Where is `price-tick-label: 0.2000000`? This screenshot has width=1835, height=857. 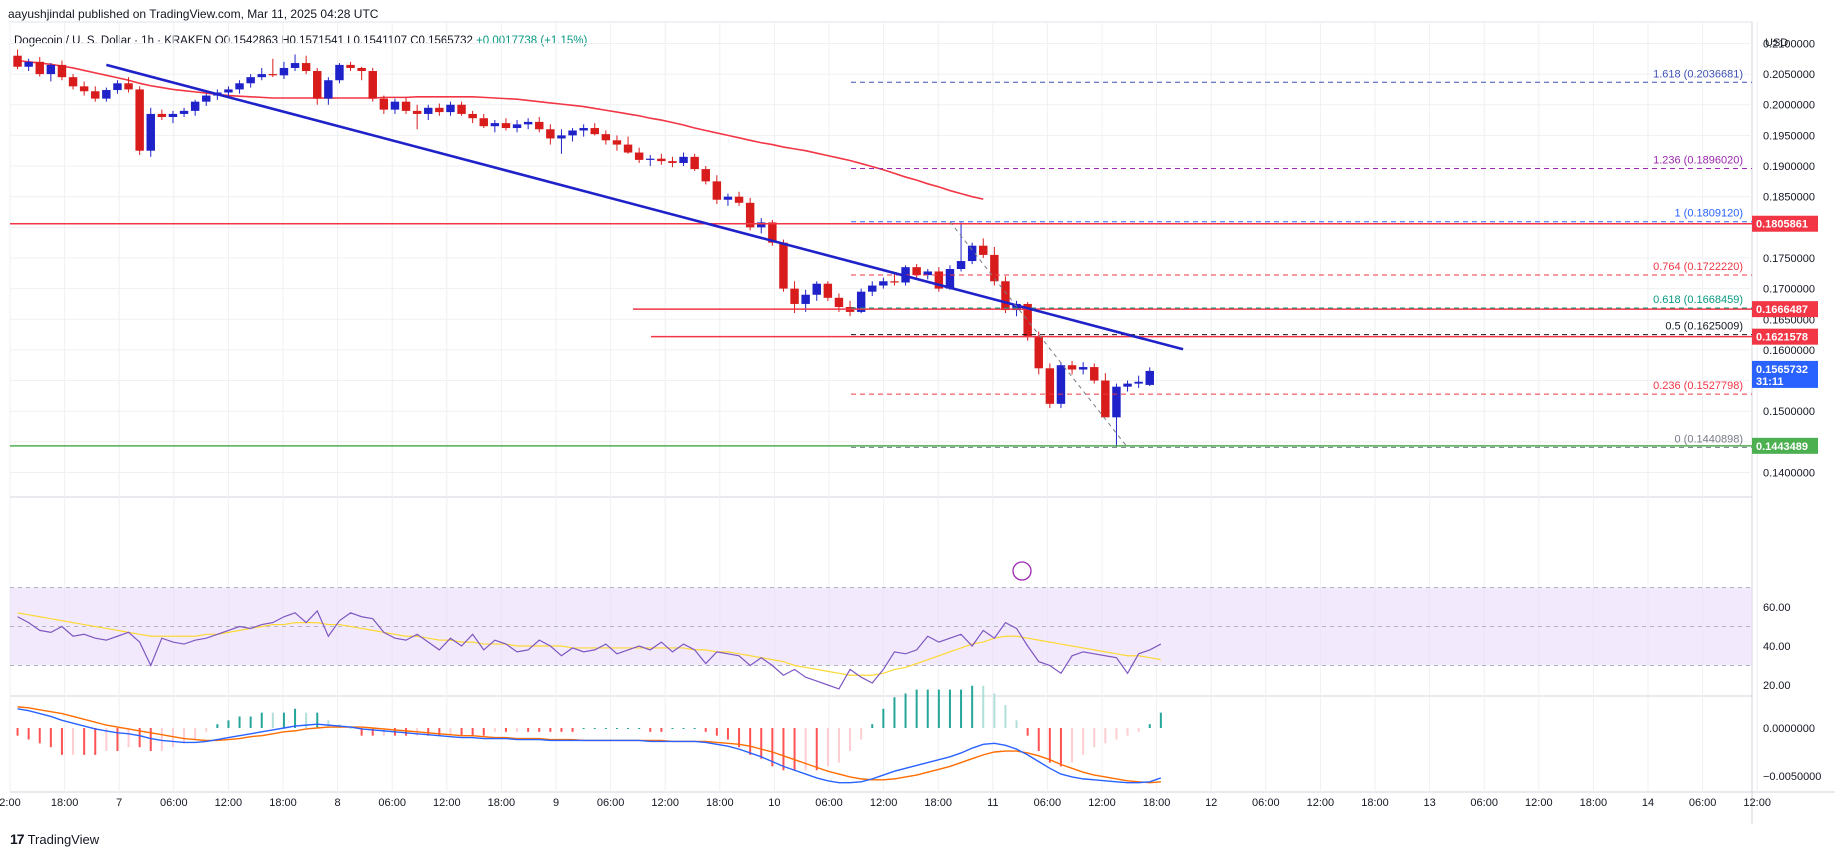
price-tick-label: 0.2000000 is located at coordinates (1789, 106).